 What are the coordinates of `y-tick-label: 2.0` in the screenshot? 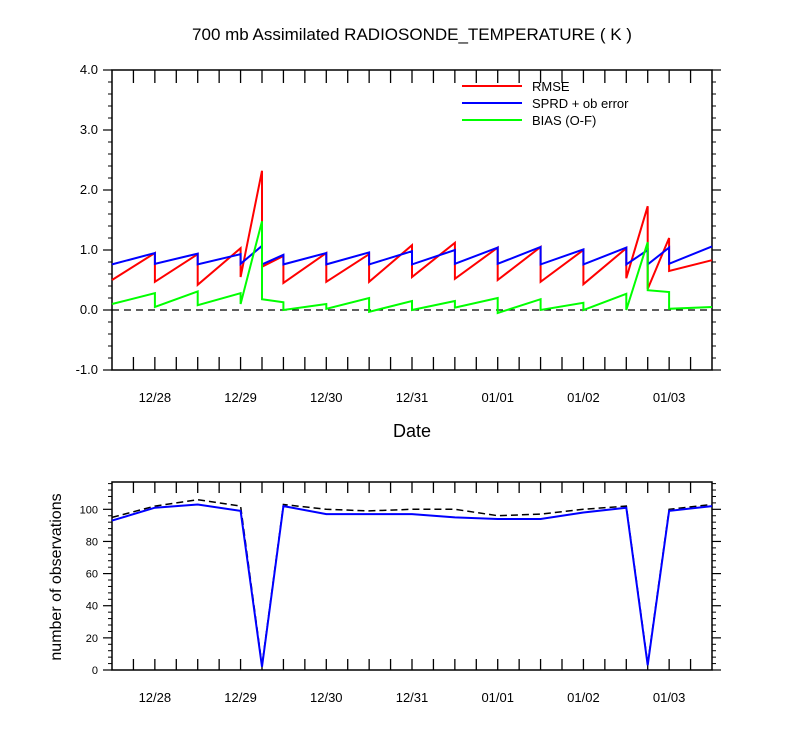 It's located at (89, 189).